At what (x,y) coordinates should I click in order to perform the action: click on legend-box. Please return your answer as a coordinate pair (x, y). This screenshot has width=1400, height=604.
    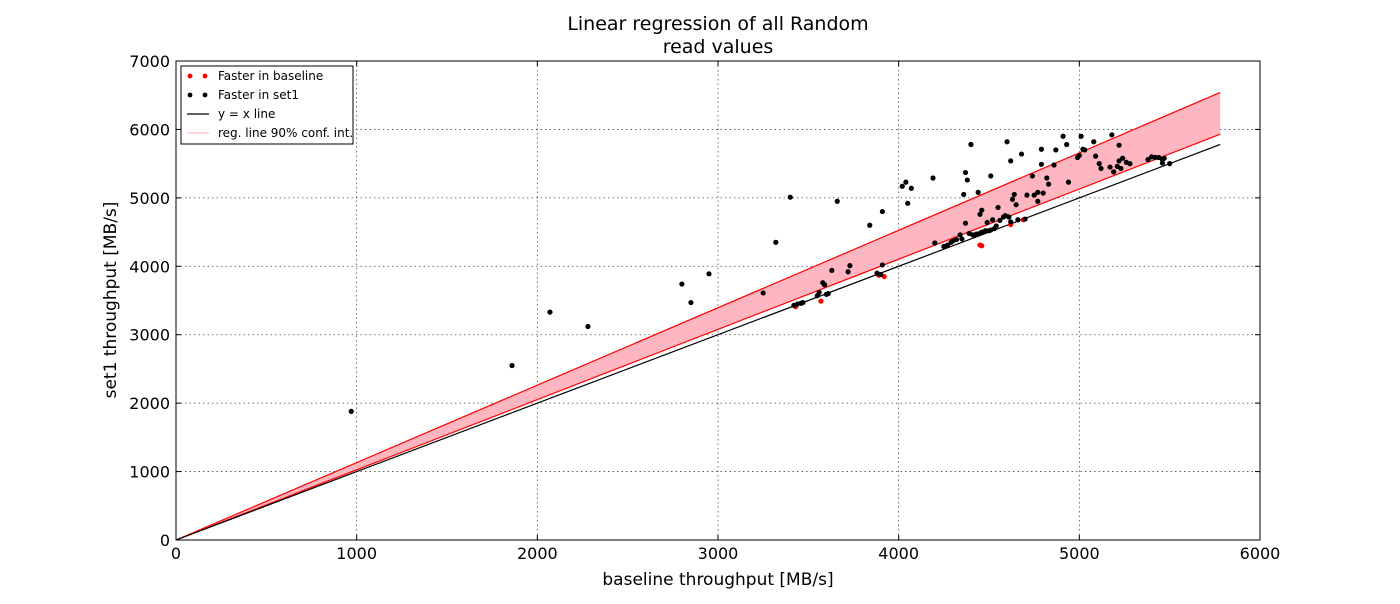
    Looking at the image, I should click on (267, 105).